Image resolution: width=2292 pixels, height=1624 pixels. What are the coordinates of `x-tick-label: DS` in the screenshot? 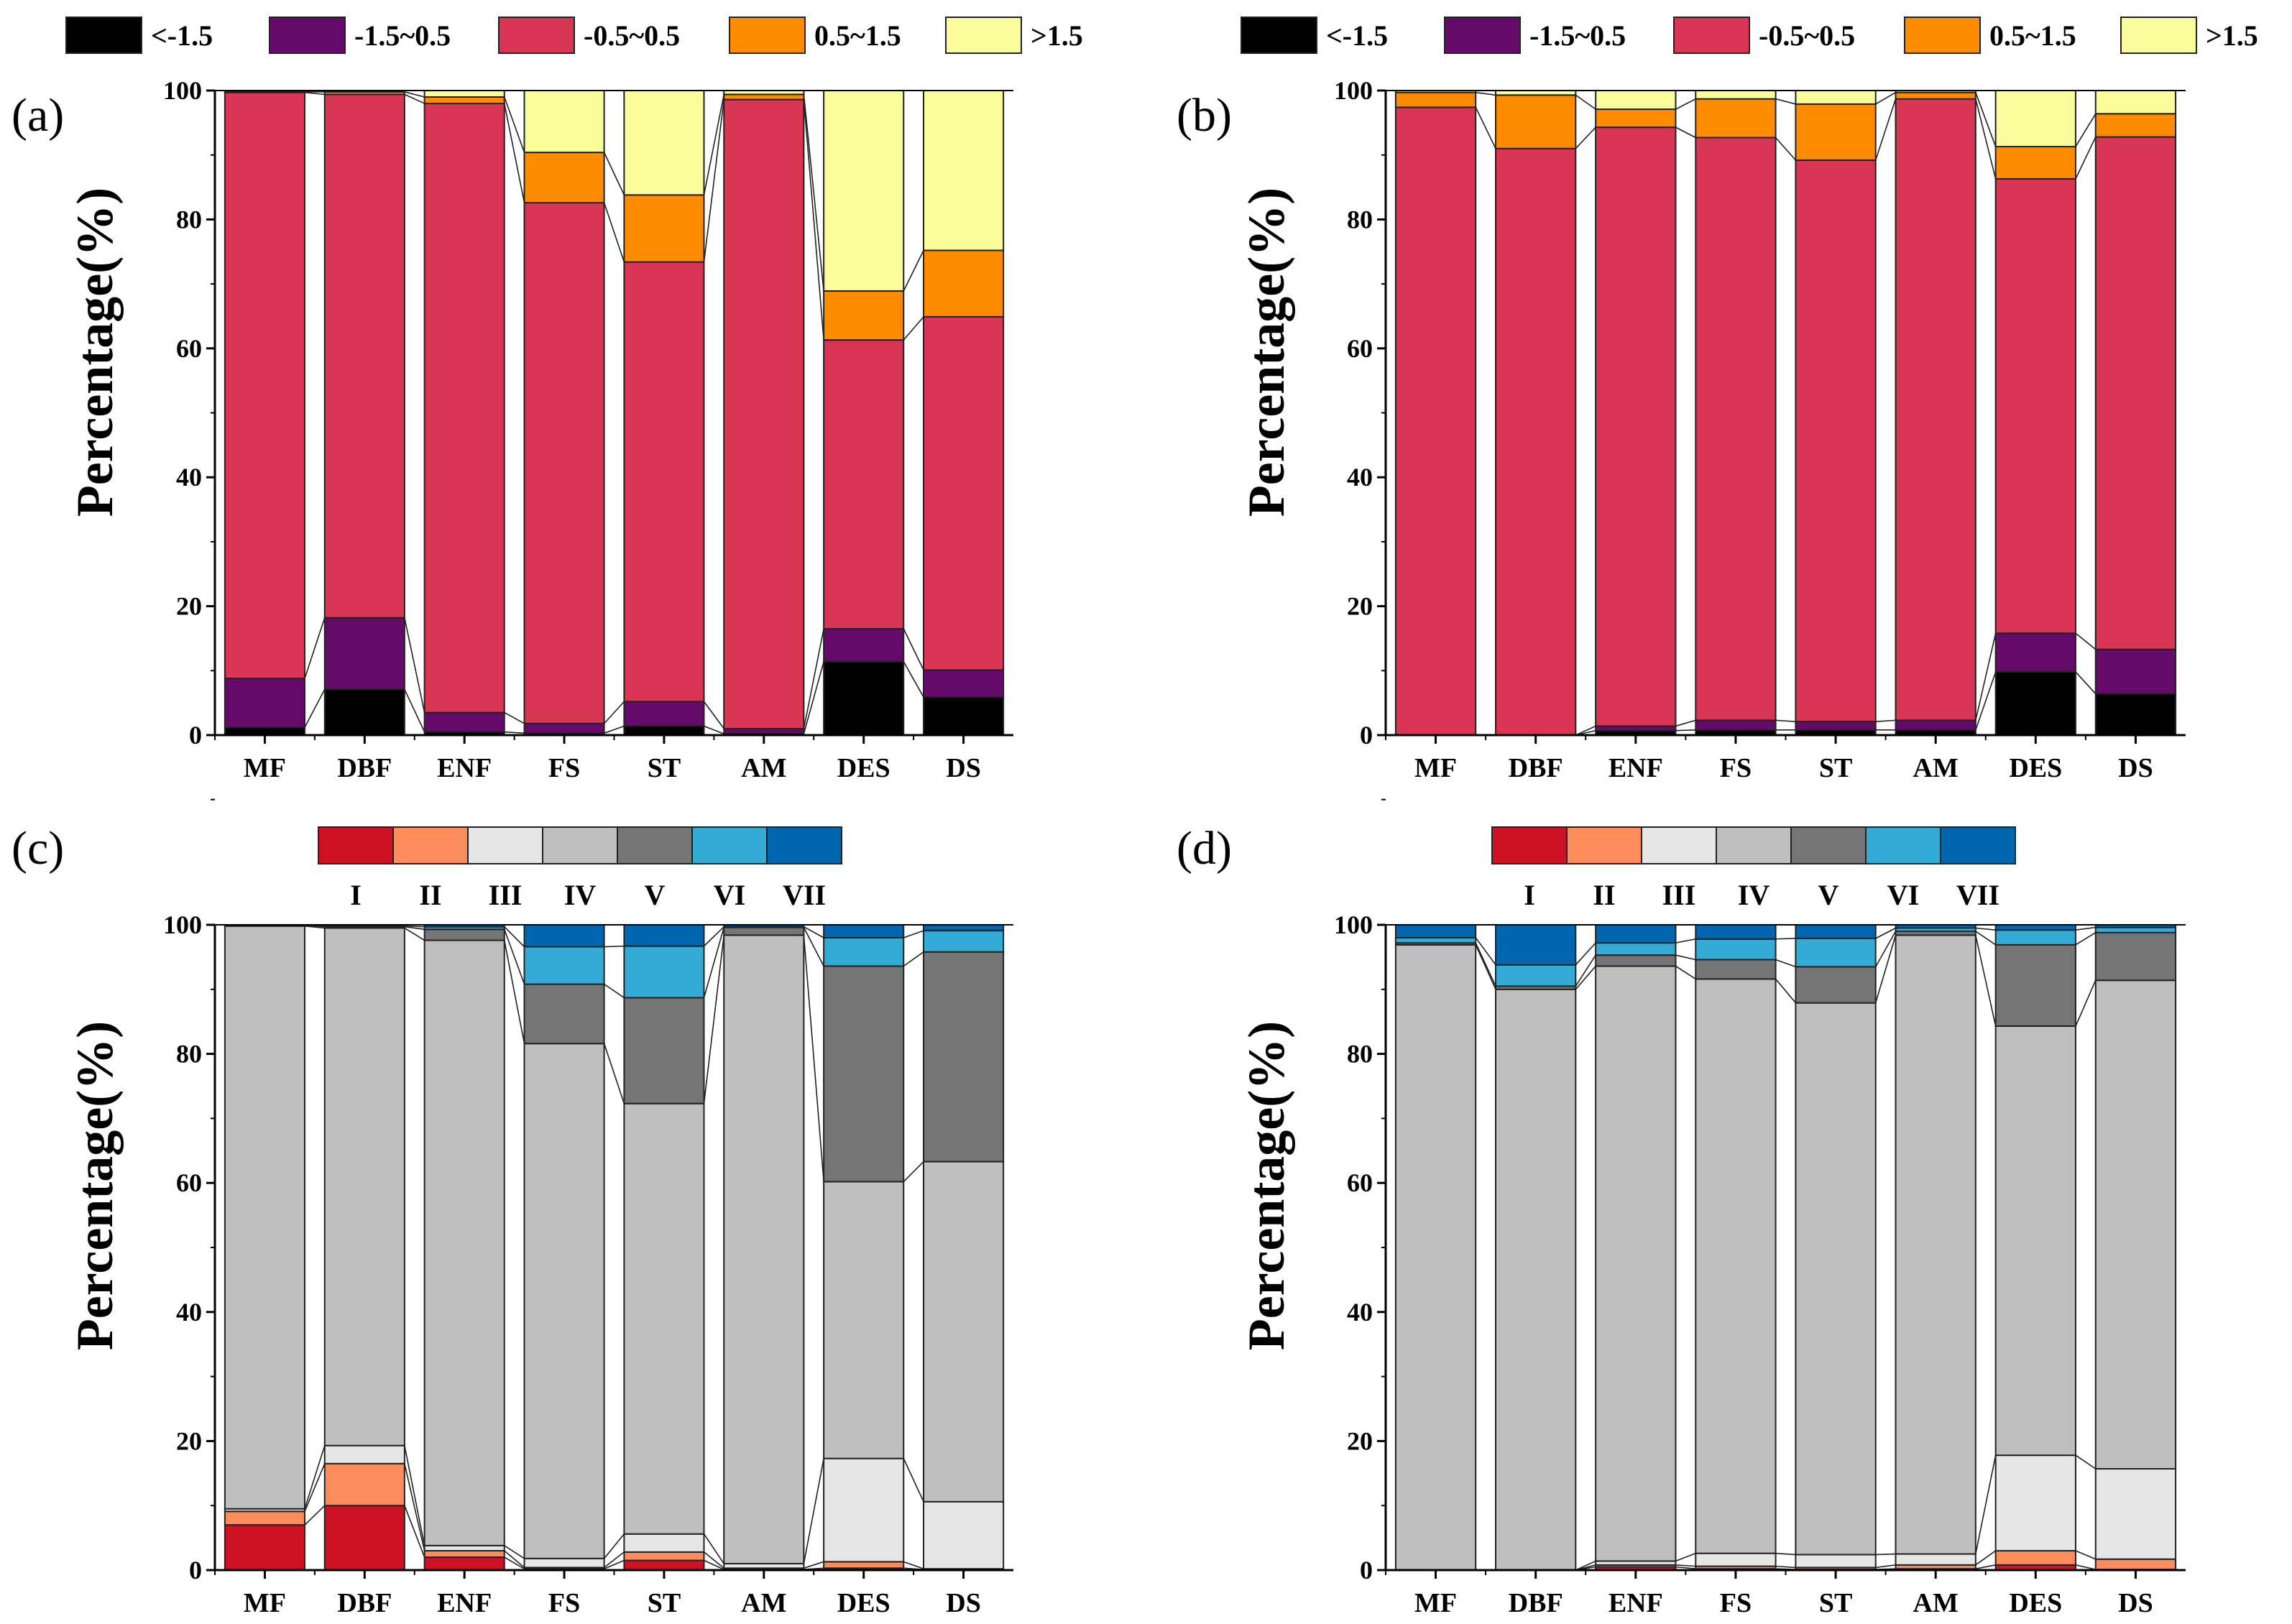 It's located at (2135, 1603).